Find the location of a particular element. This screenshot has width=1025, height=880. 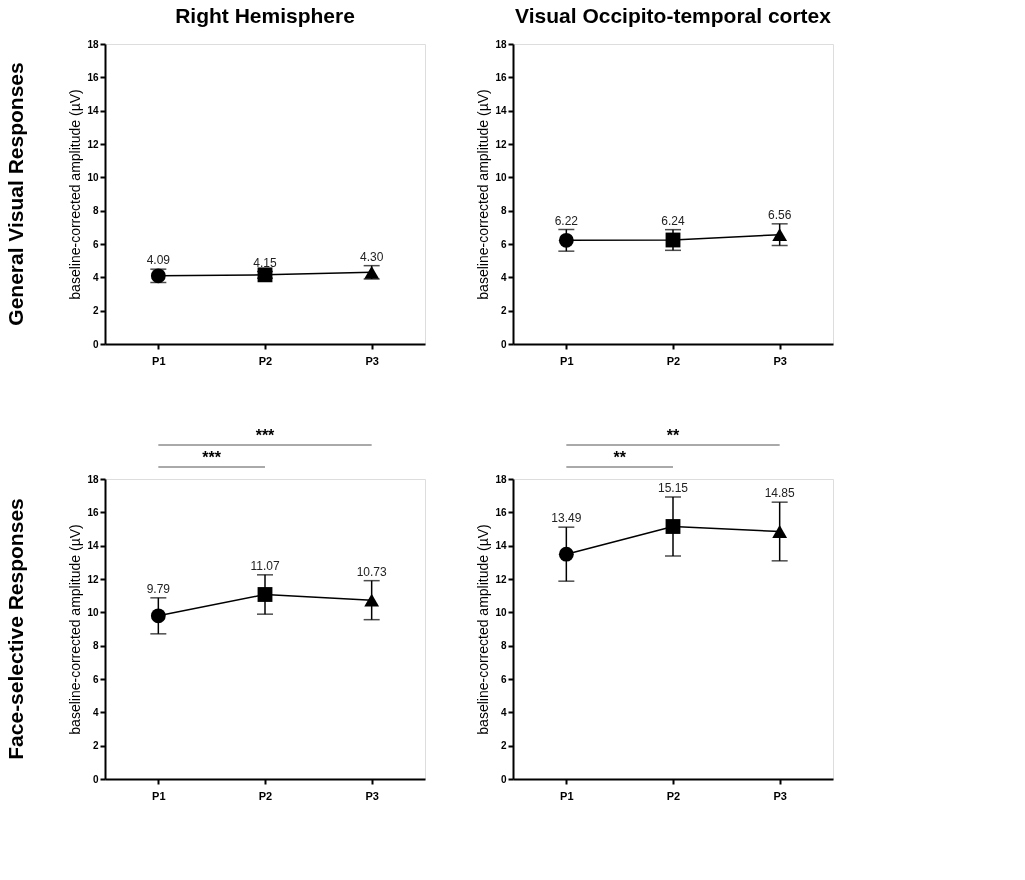

data-label: 4.09 is located at coordinates (158, 260).